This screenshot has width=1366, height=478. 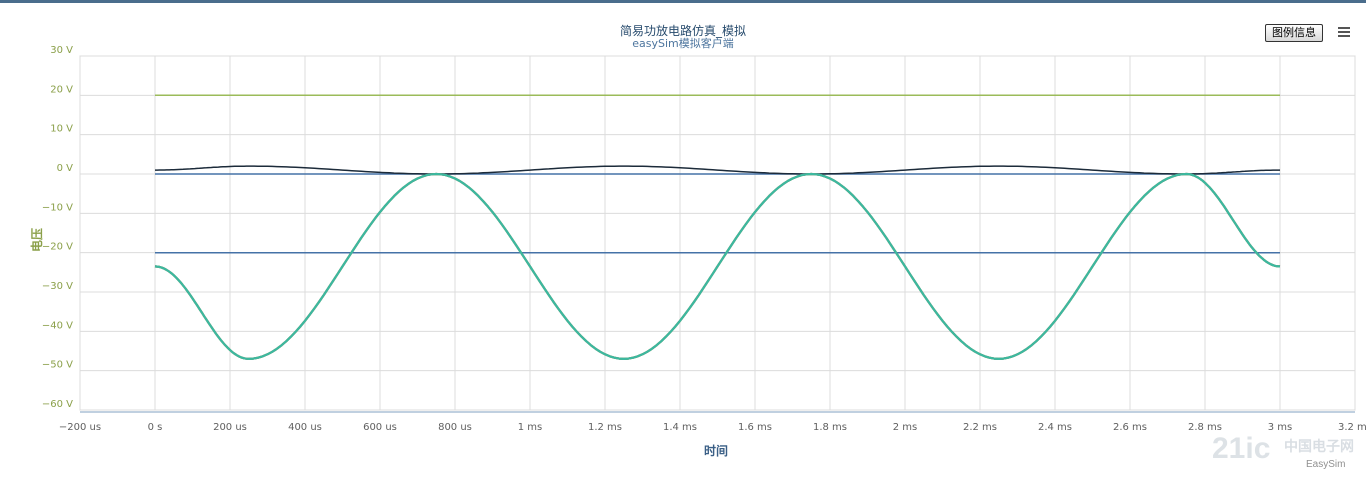 I want to click on y-tick-label: 20 V, so click(x=61, y=89).